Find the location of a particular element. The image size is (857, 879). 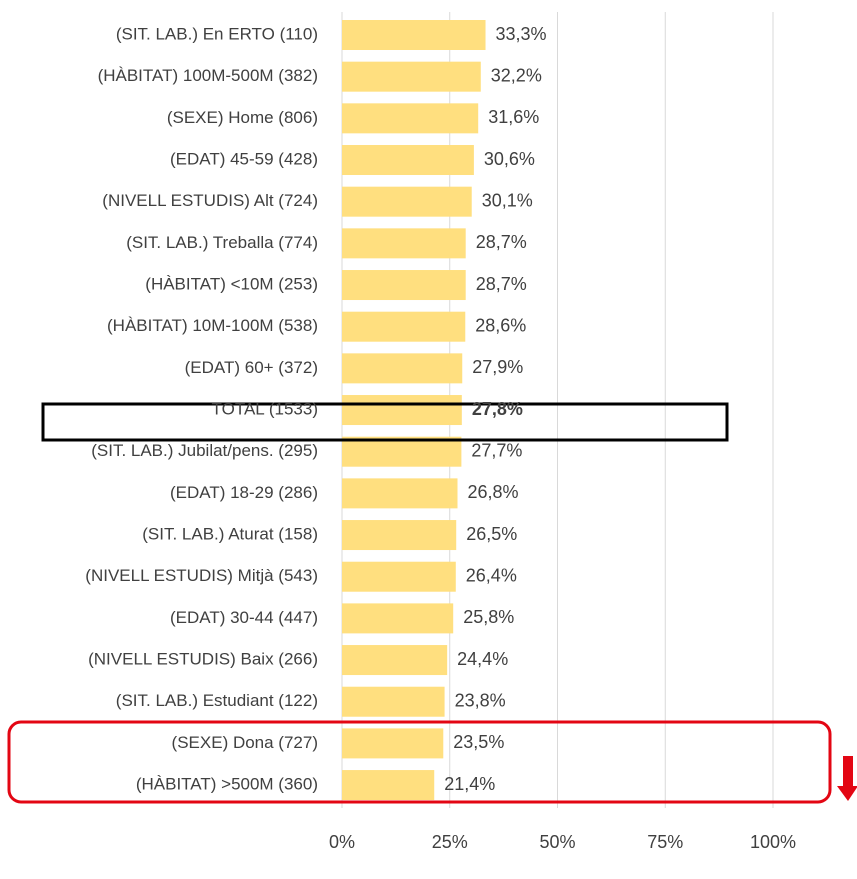

category-label: (SIT. LAB.) Aturat (158) is located at coordinates (230, 534).